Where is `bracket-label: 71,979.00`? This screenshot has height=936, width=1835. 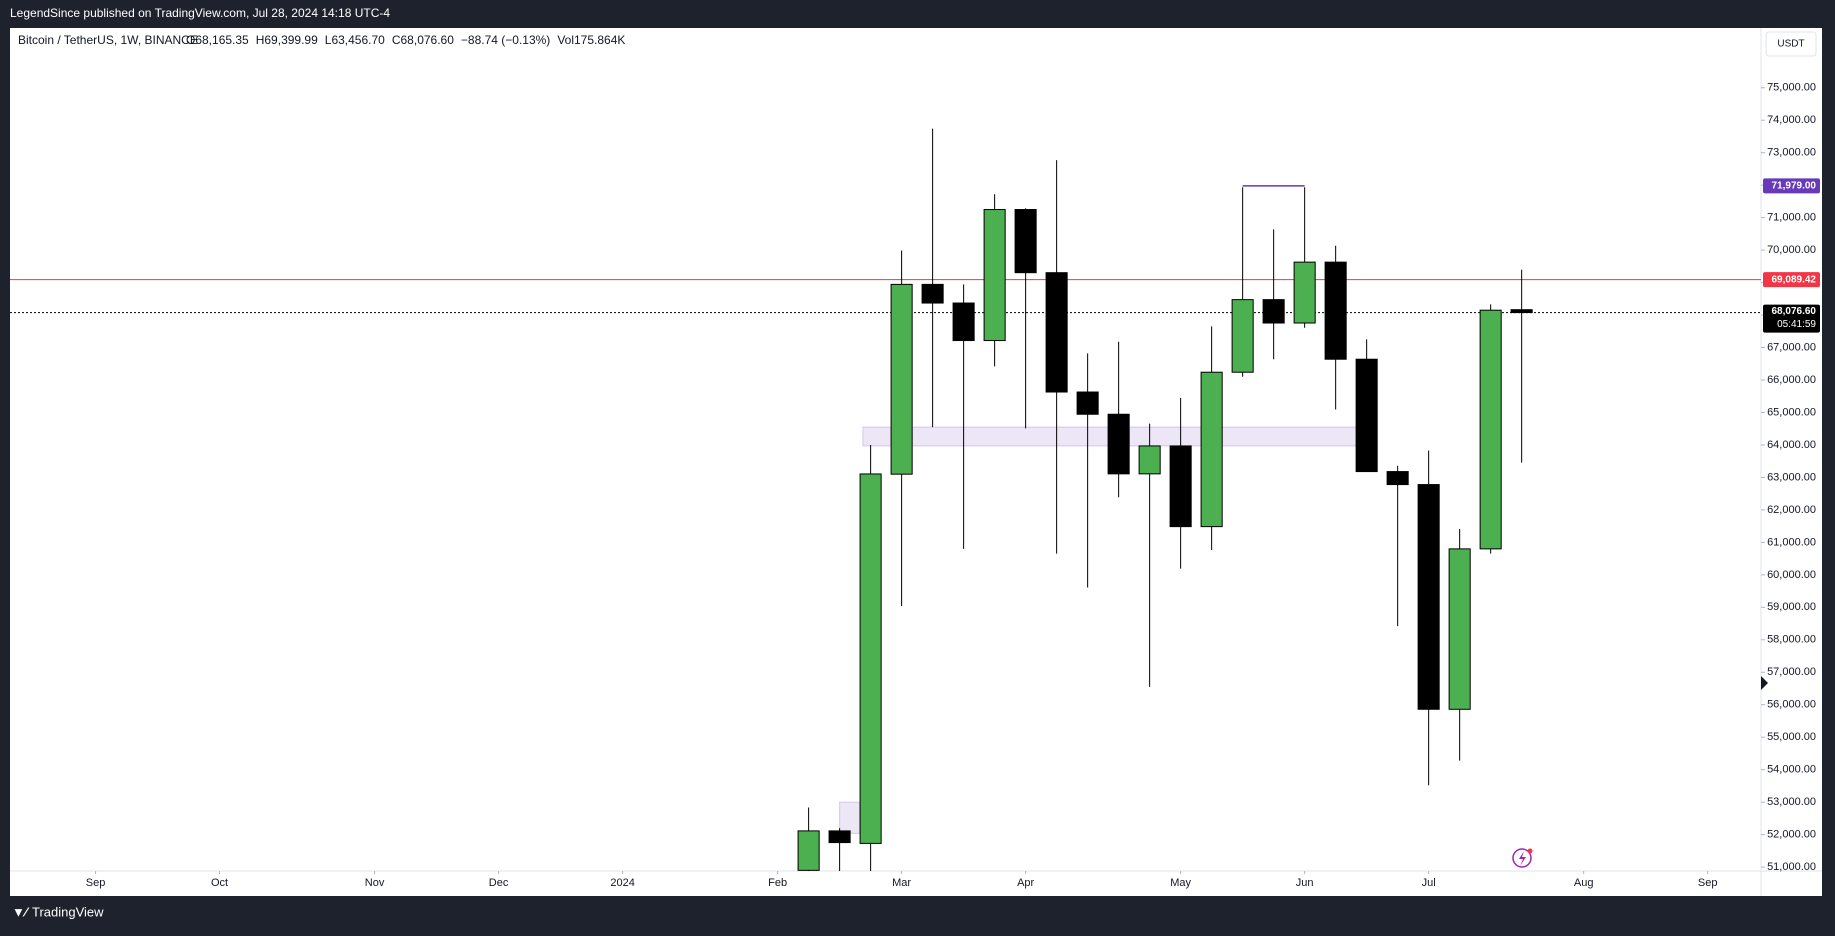
bracket-label: 71,979.00 is located at coordinates (1794, 185).